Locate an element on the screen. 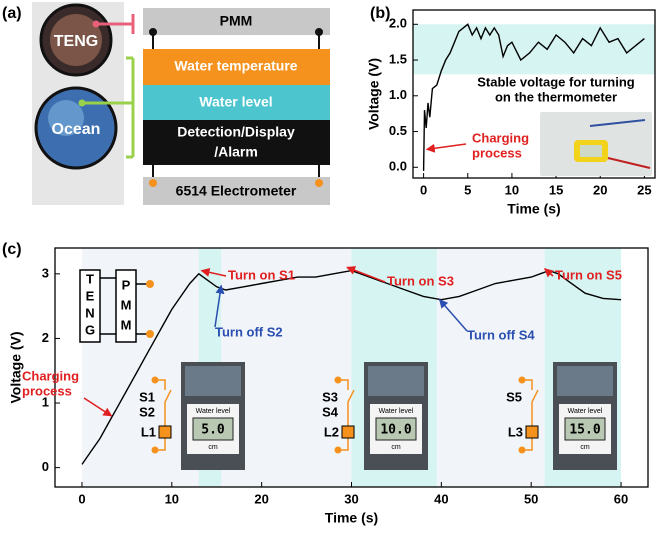 This screenshot has height=535, width=663. annotation: Turn on S1 is located at coordinates (261, 274).